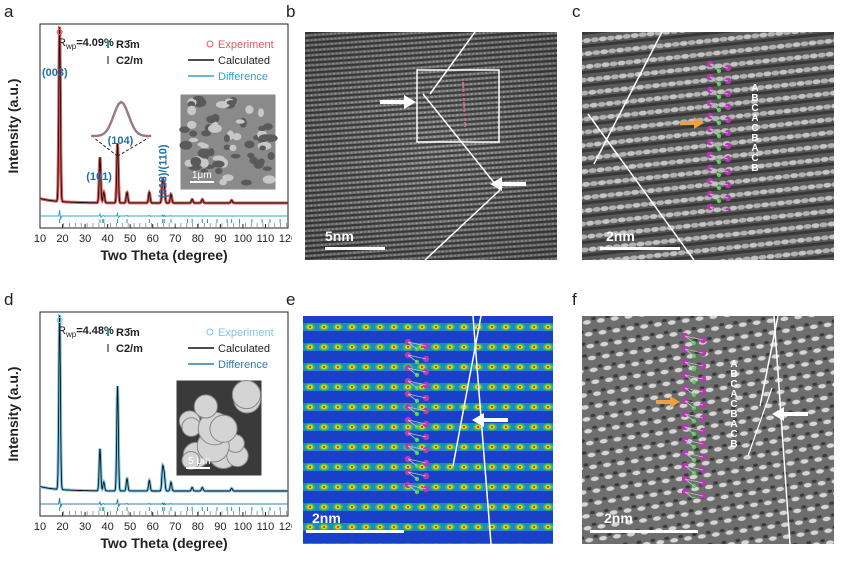 This screenshot has width=843, height=583. Describe the element at coordinates (199, 461) in the screenshot. I see `inset-scale-label: 5 μm` at that location.